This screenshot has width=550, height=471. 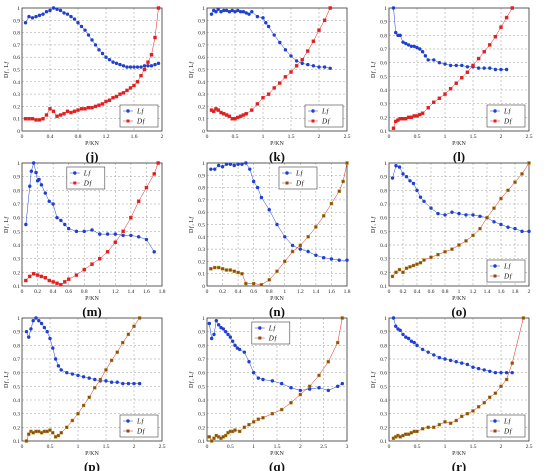 I want to click on y-tick-label: 0.7, so click(x=201, y=201).